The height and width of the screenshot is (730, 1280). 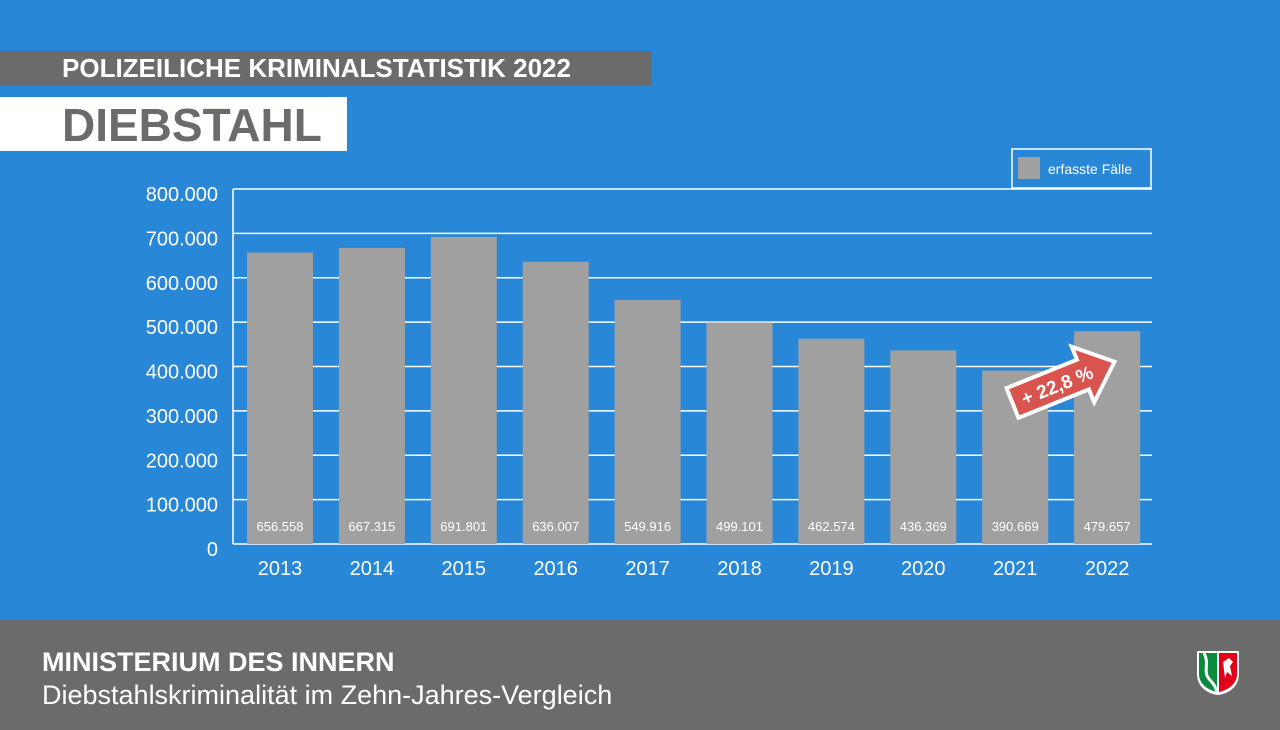 What do you see at coordinates (173, 124) in the screenshot?
I see `page-title: DIEBSTAHL` at bounding box center [173, 124].